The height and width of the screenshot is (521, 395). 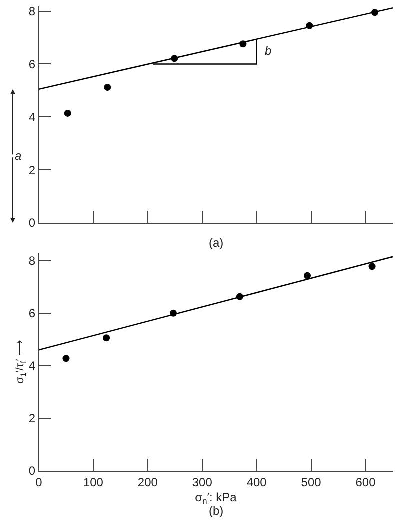 What do you see at coordinates (202, 483) in the screenshot?
I see `x-tick-label: 300` at bounding box center [202, 483].